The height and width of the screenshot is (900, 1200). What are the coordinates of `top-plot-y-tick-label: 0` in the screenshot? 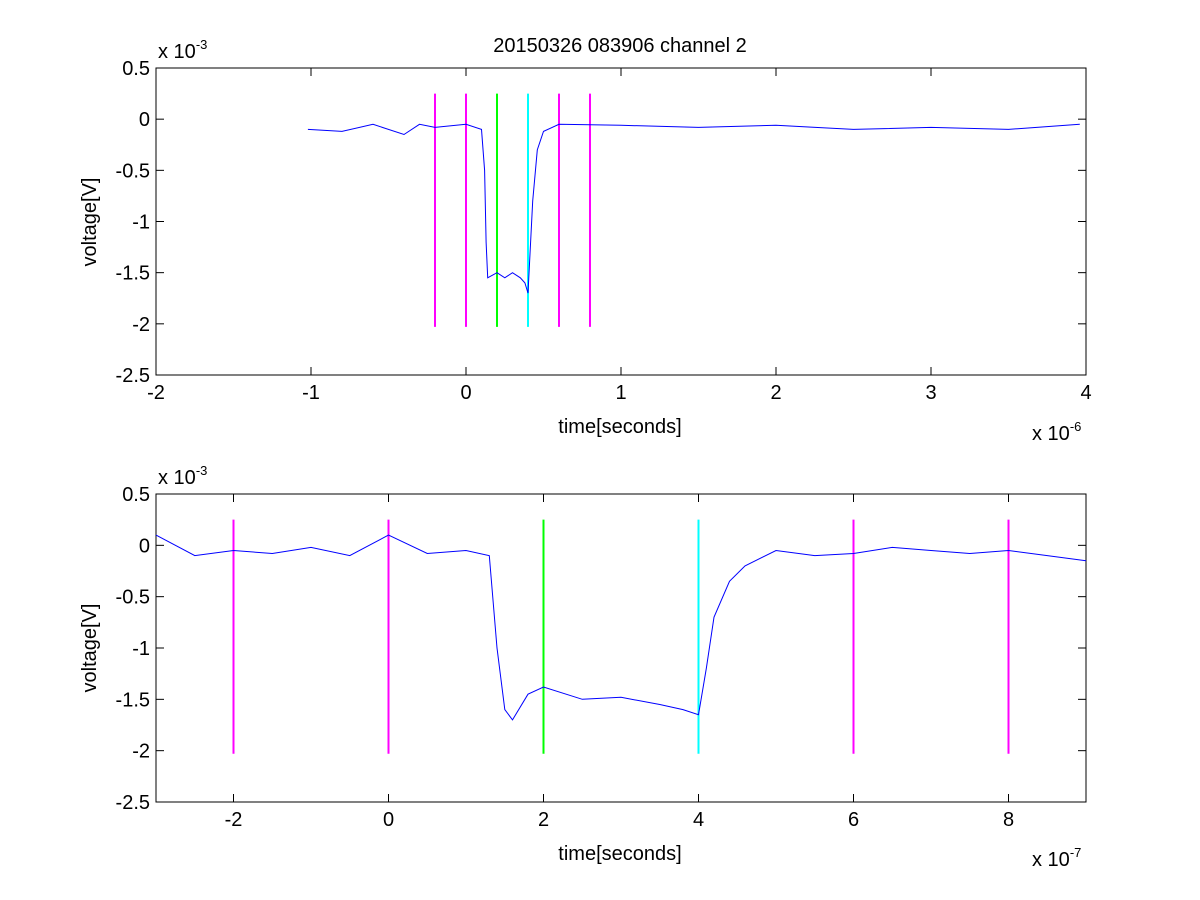 It's located at (144, 120).